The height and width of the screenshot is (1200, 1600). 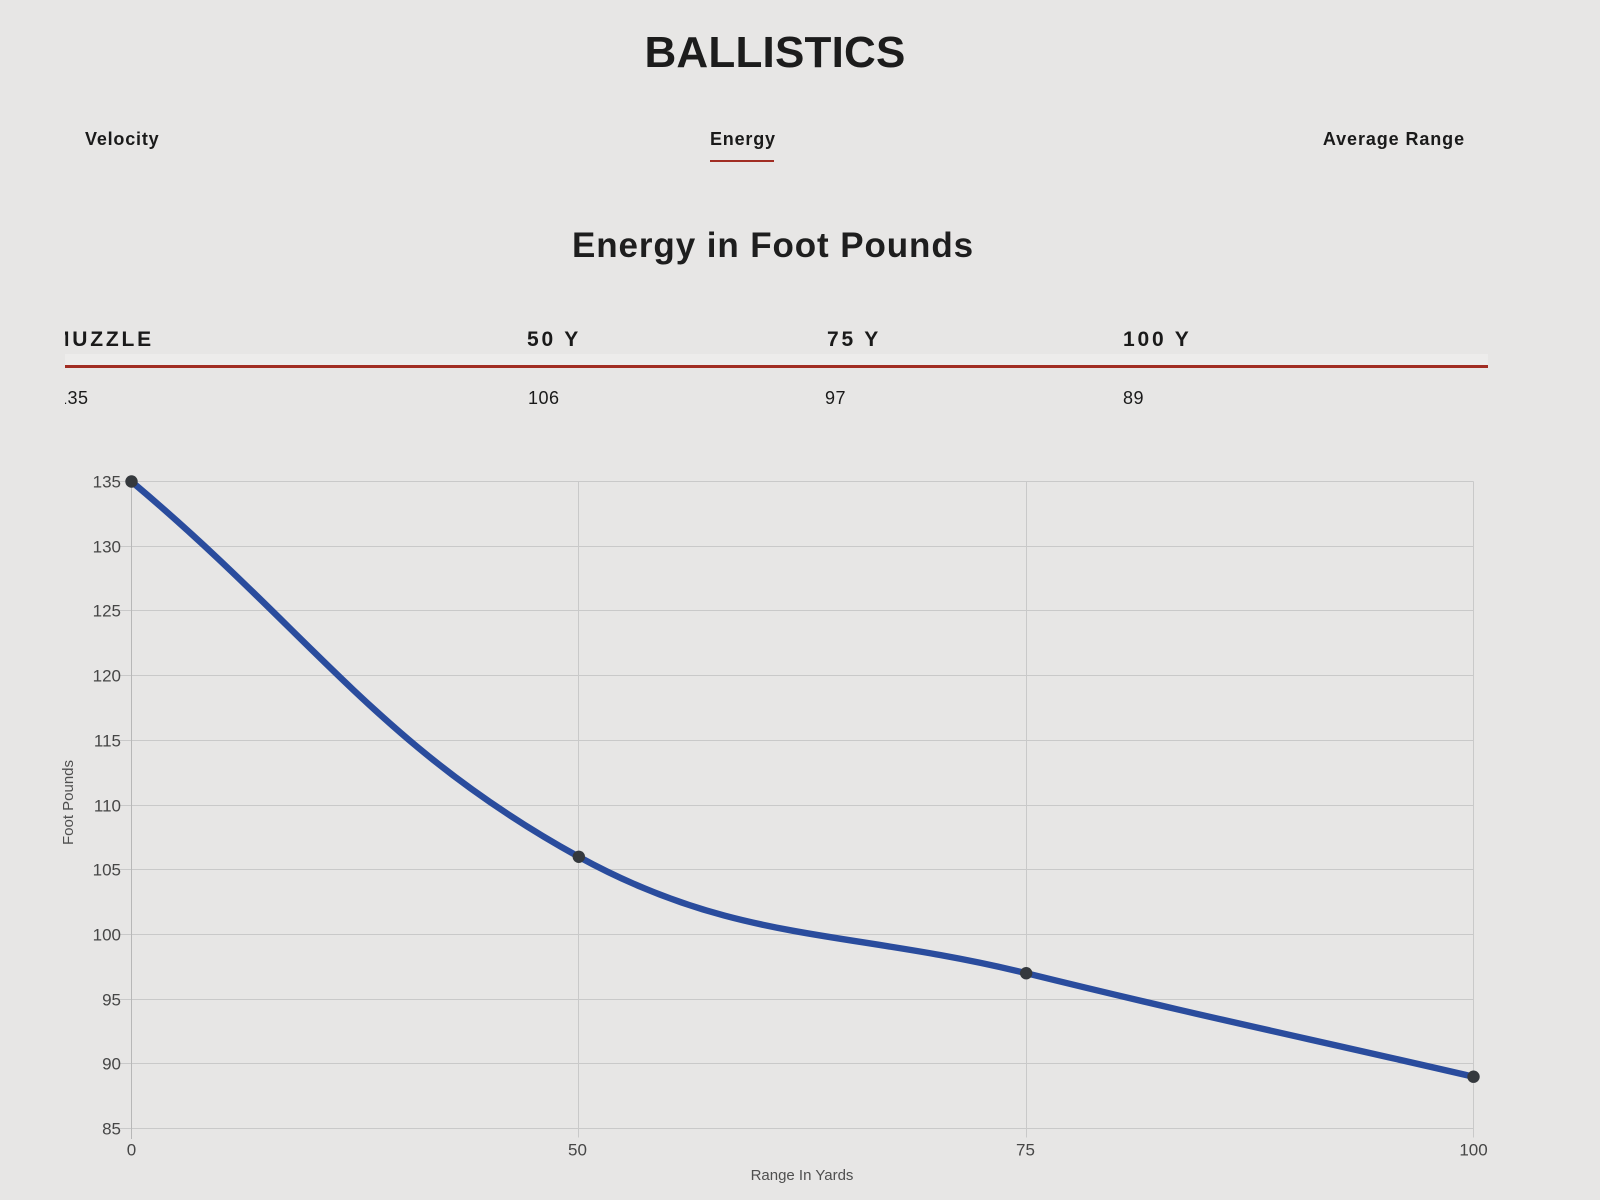 I want to click on svg-text: 135, so click(x=107, y=482).